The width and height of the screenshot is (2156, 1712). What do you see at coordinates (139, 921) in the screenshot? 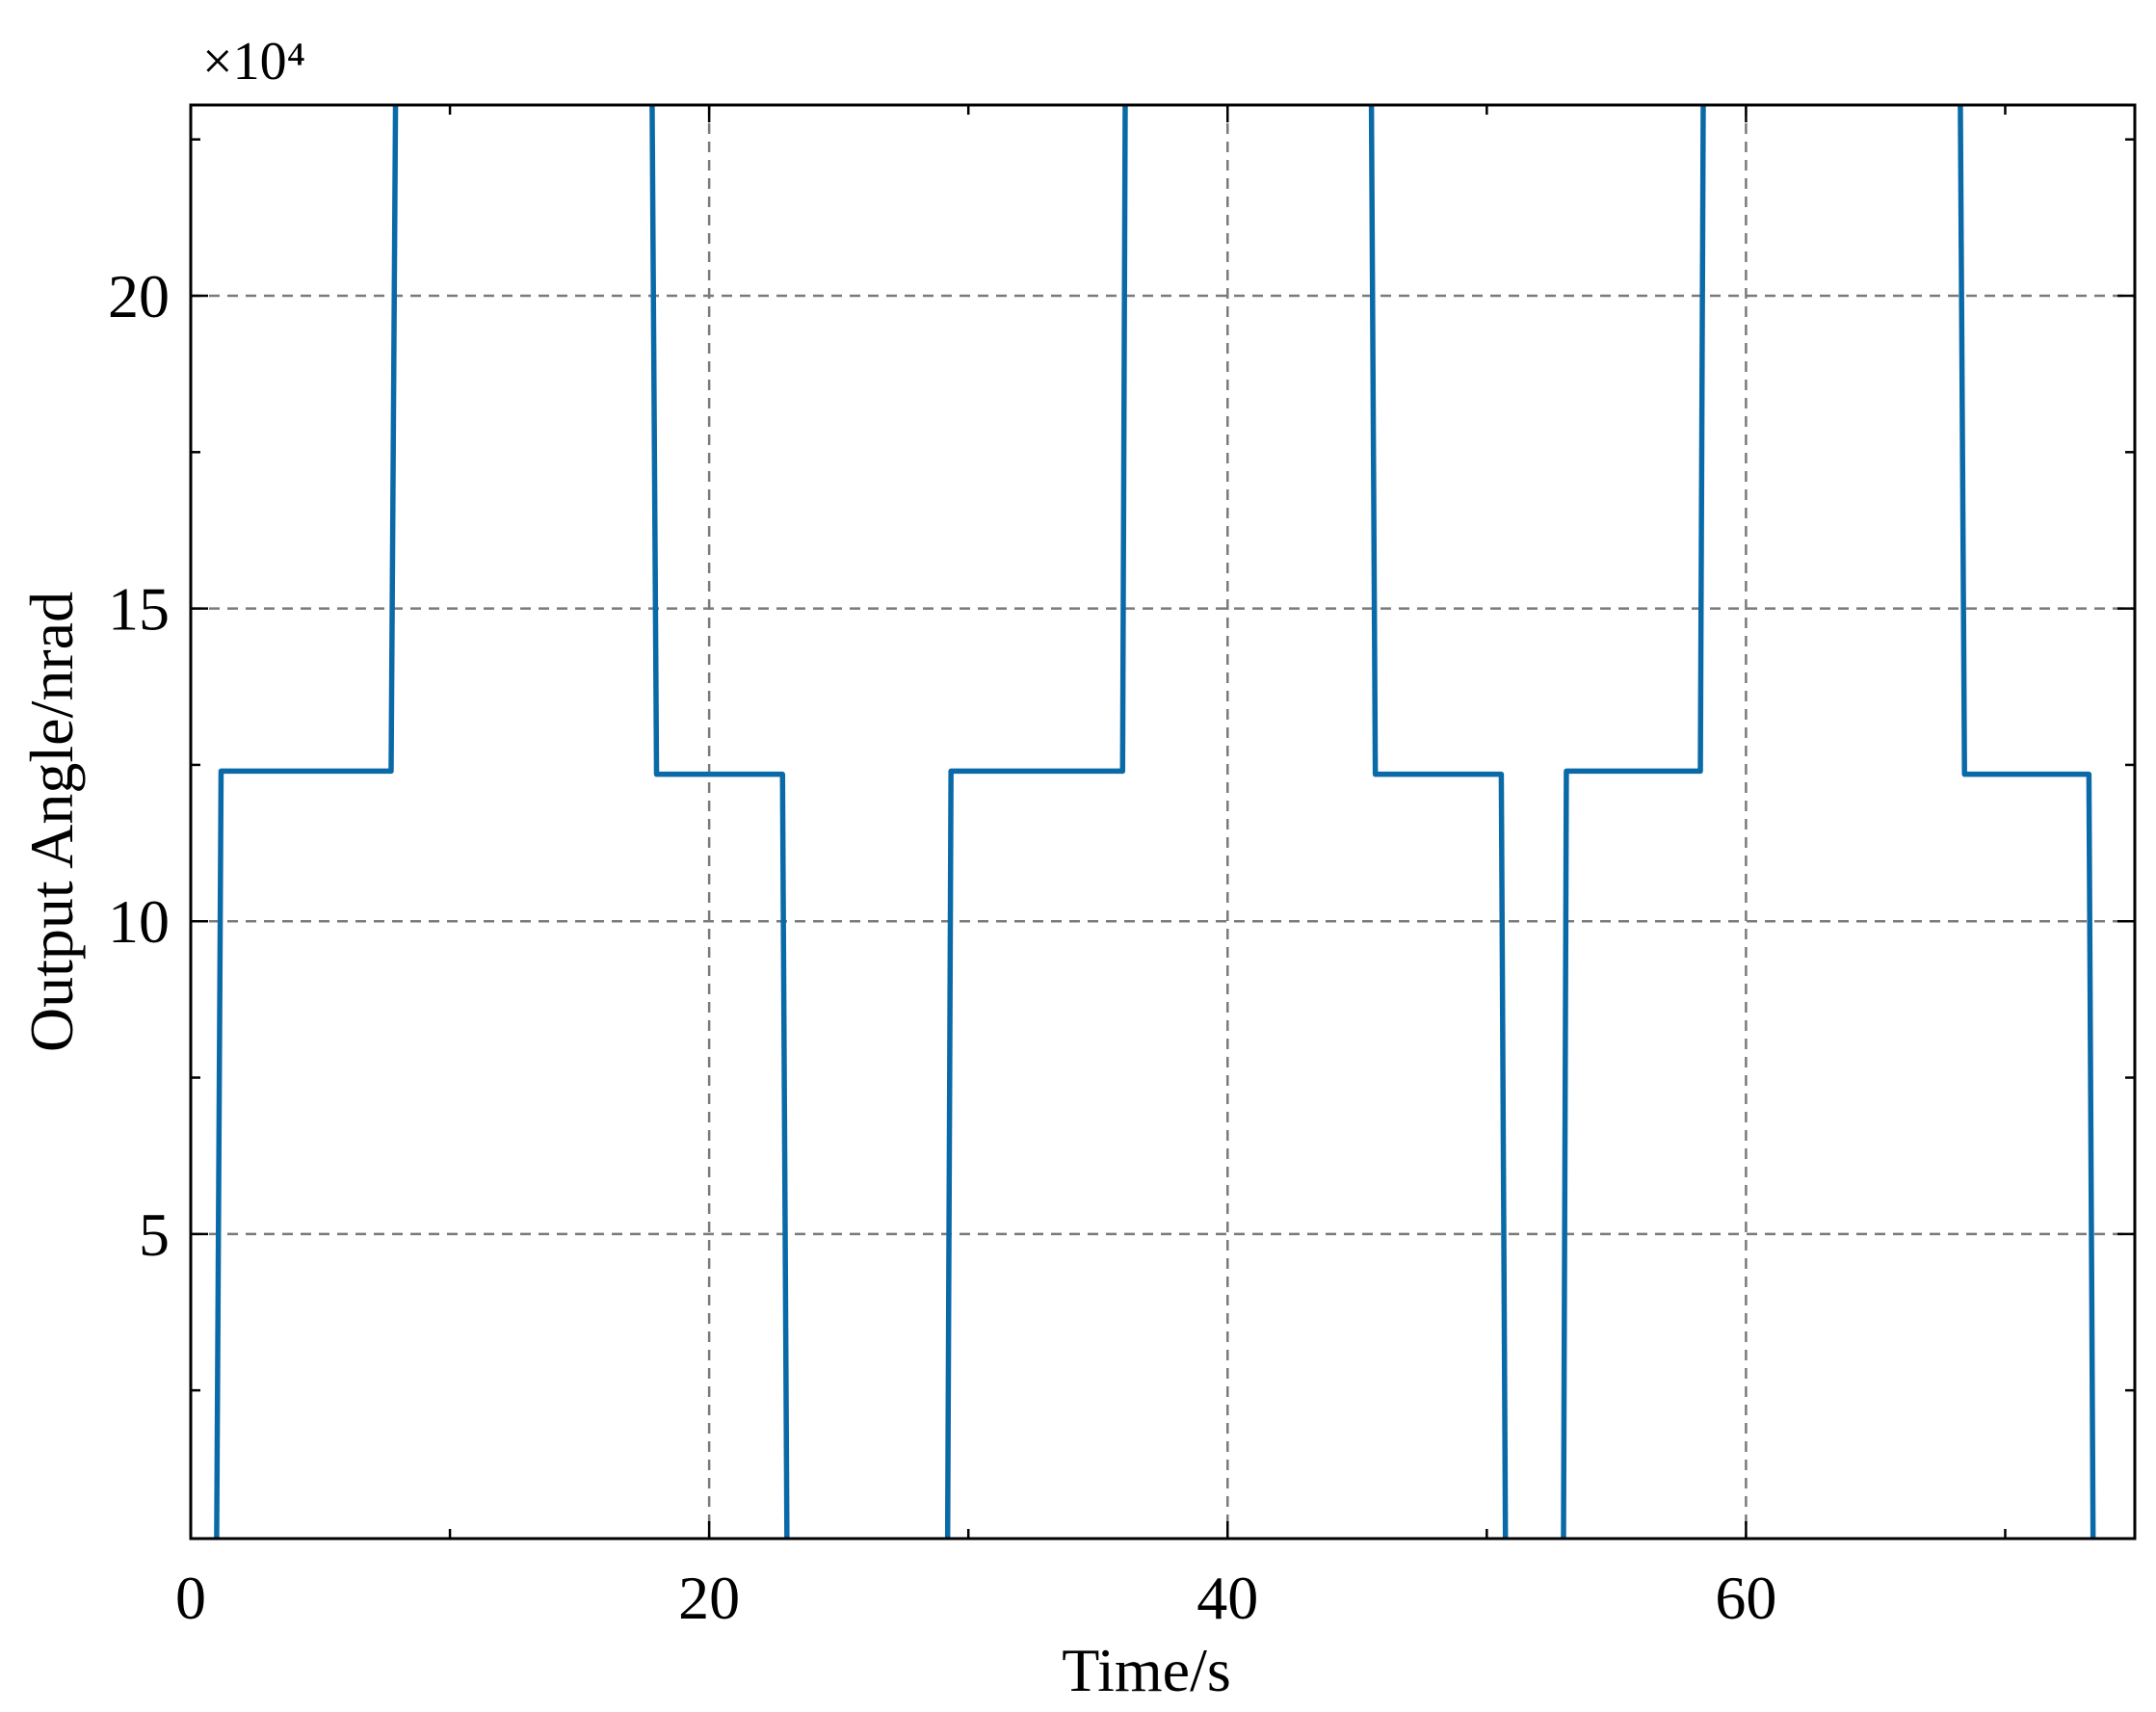
I see `y-tick-label: 10` at bounding box center [139, 921].